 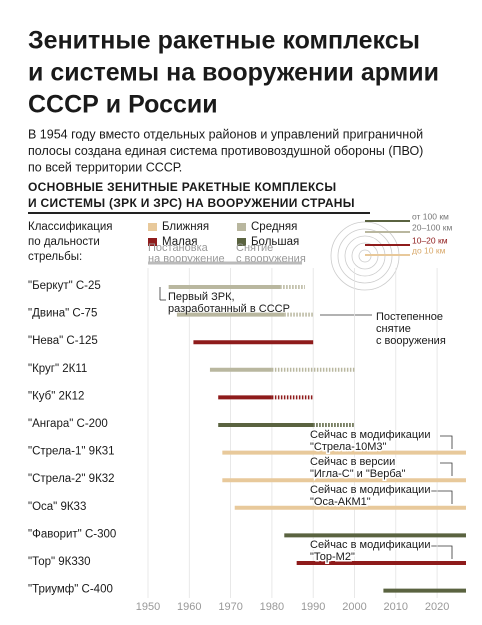 I want to click on row-label: "Беркут" С-25, so click(x=64, y=286).